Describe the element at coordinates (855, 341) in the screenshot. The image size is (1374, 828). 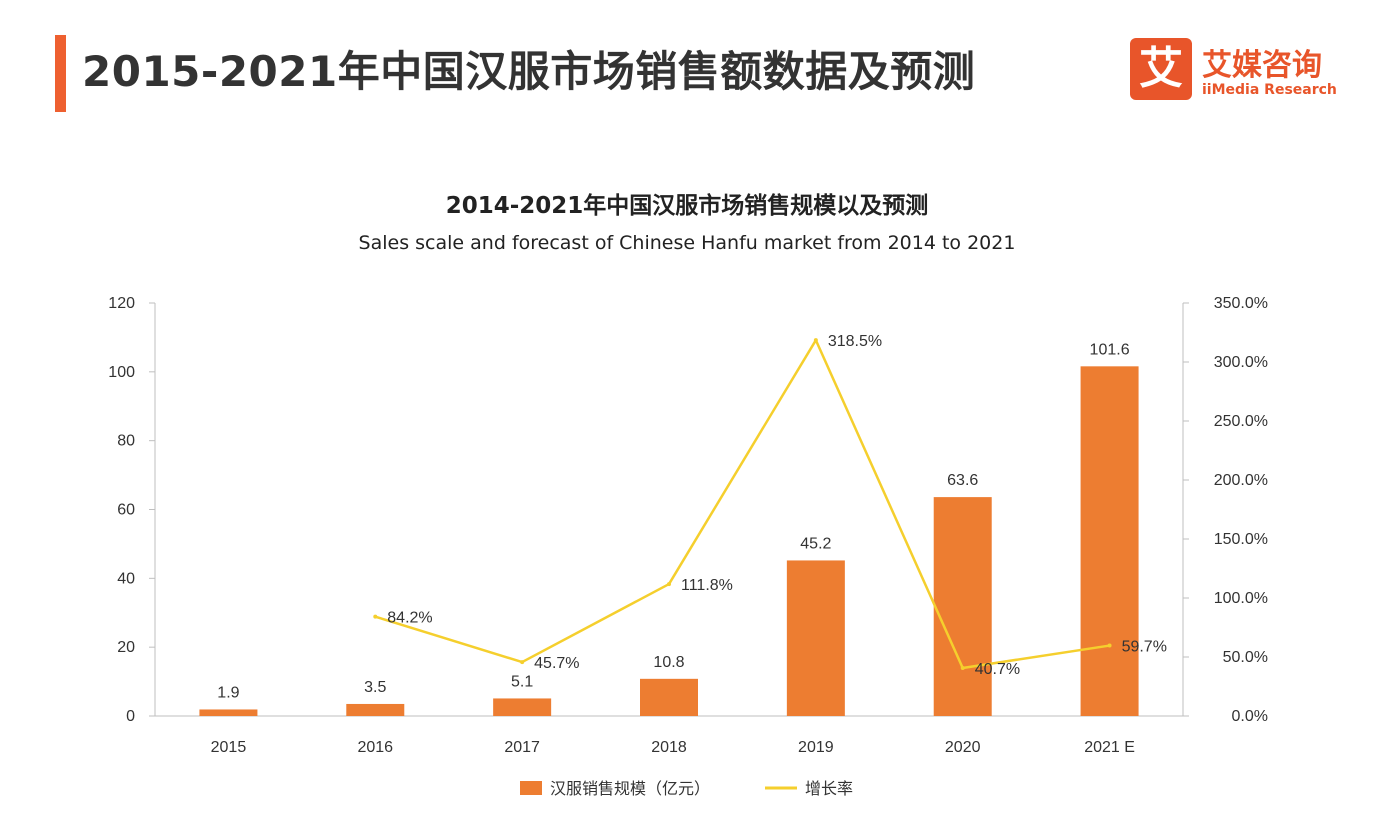
I see `line-value-label: 318.5%` at that location.